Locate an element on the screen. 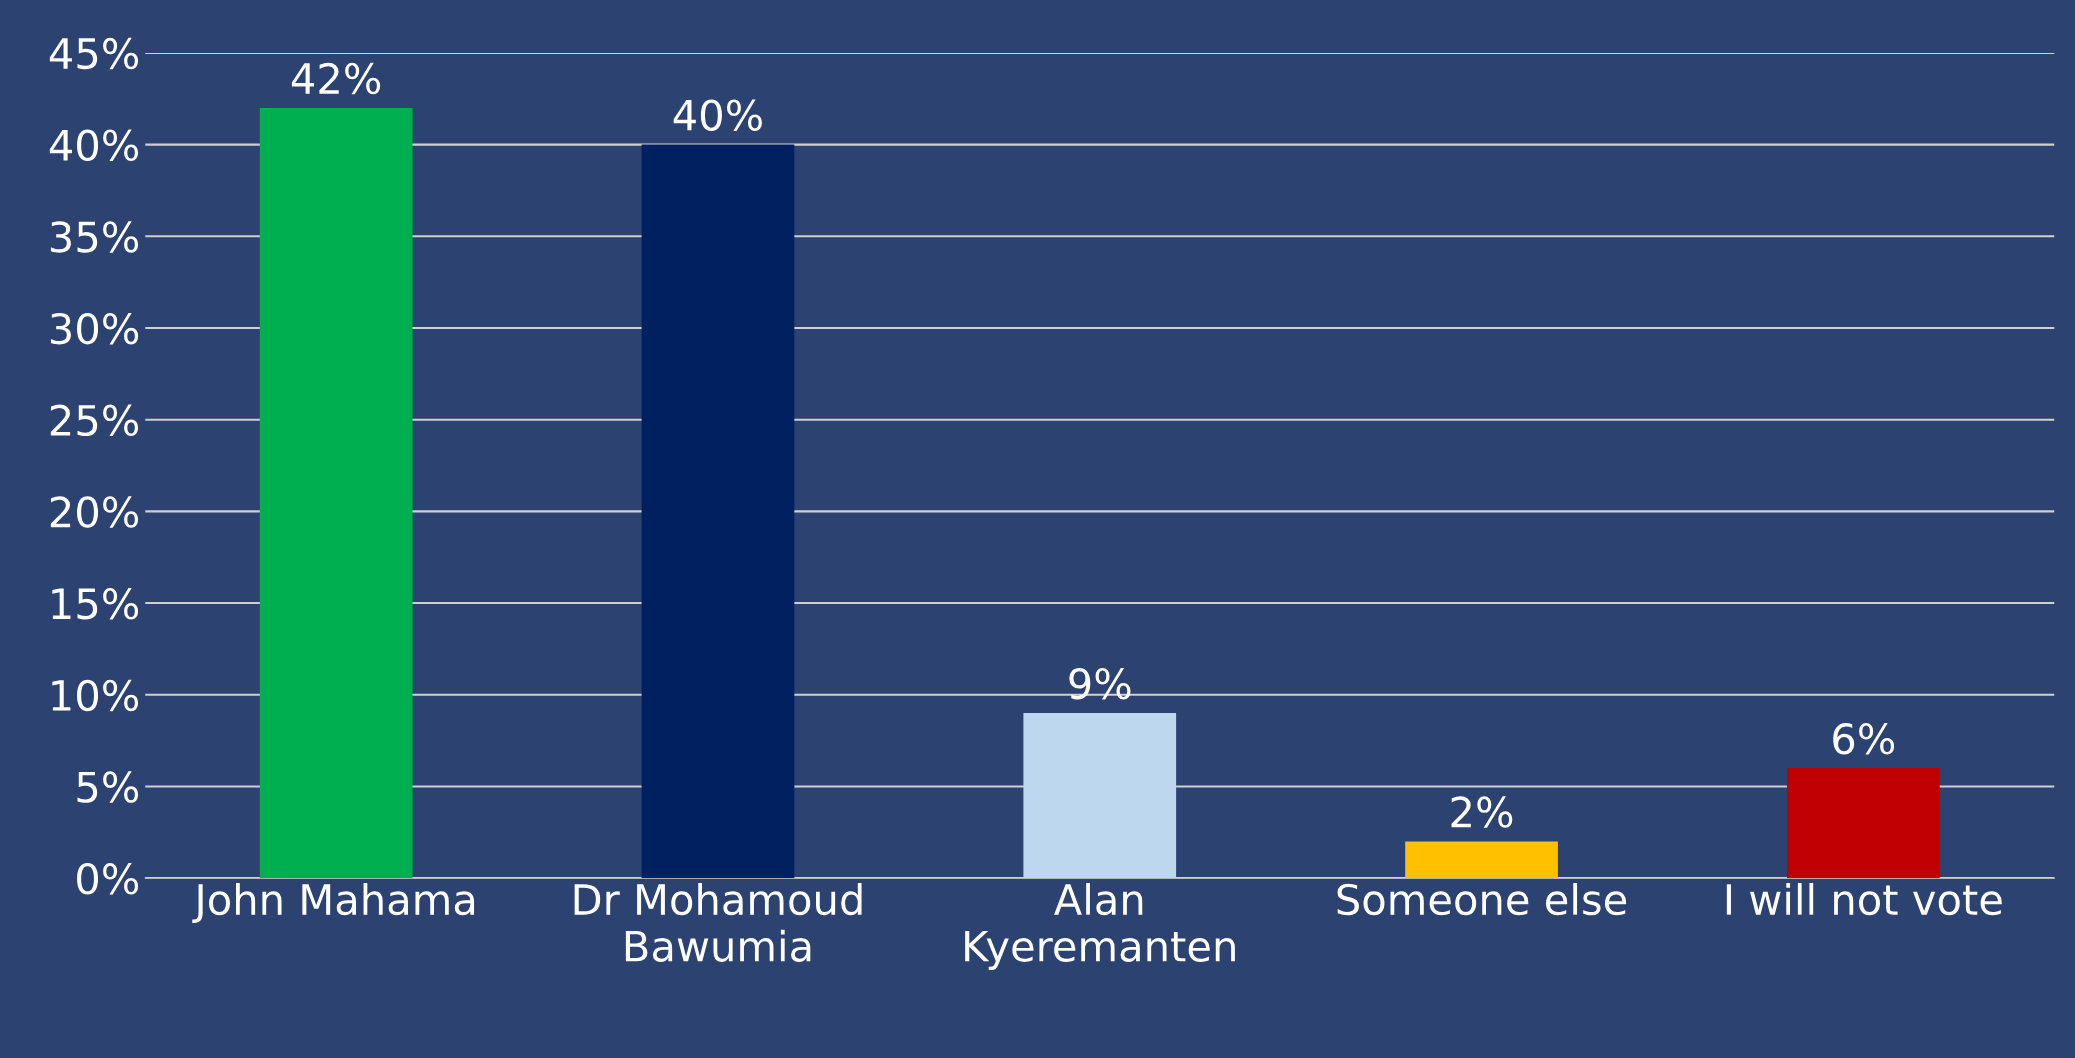 The image size is (2075, 1058). x-tick-label: I will not vote is located at coordinates (1864, 899).